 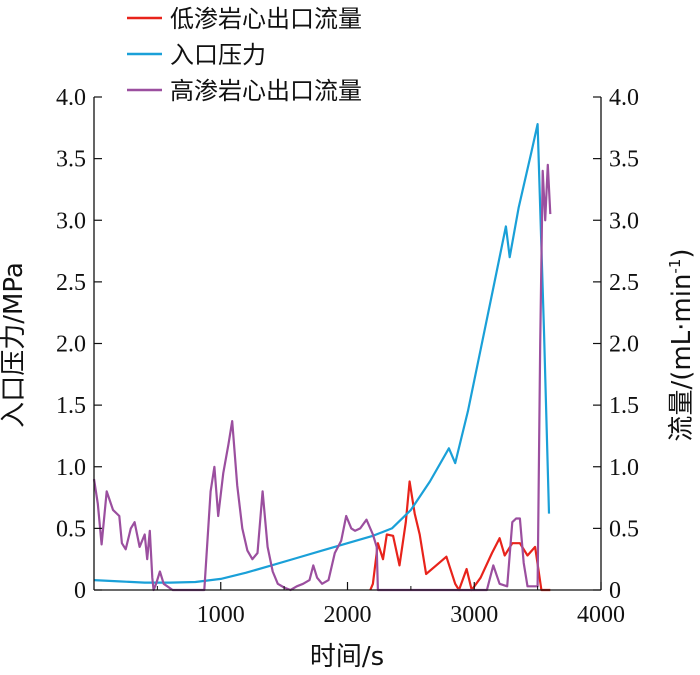 What do you see at coordinates (266, 19) in the screenshot?
I see `legend-label-1: 低渗岩心出口流量` at bounding box center [266, 19].